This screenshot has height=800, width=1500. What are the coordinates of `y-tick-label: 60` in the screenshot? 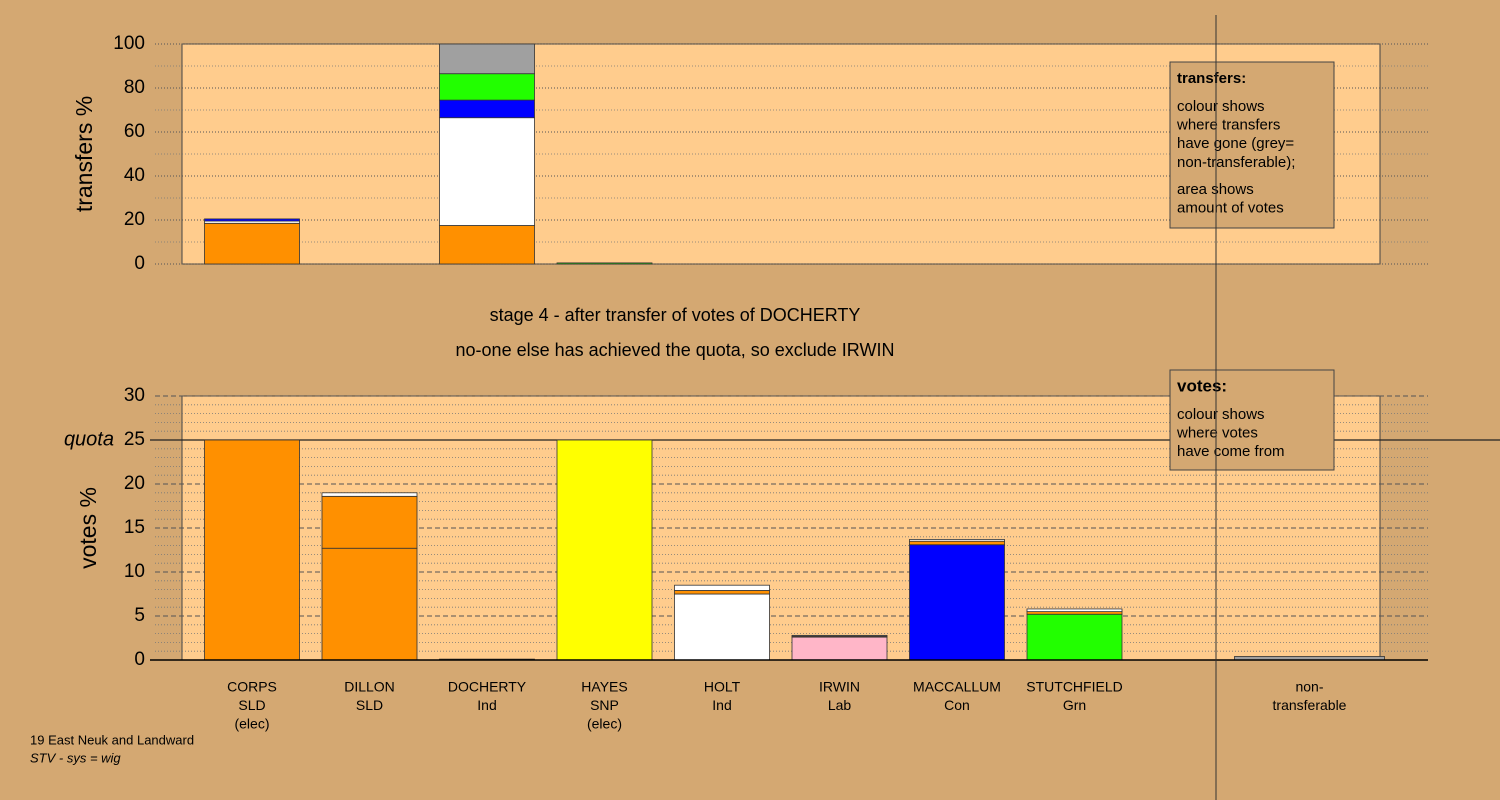 It's located at (134, 131).